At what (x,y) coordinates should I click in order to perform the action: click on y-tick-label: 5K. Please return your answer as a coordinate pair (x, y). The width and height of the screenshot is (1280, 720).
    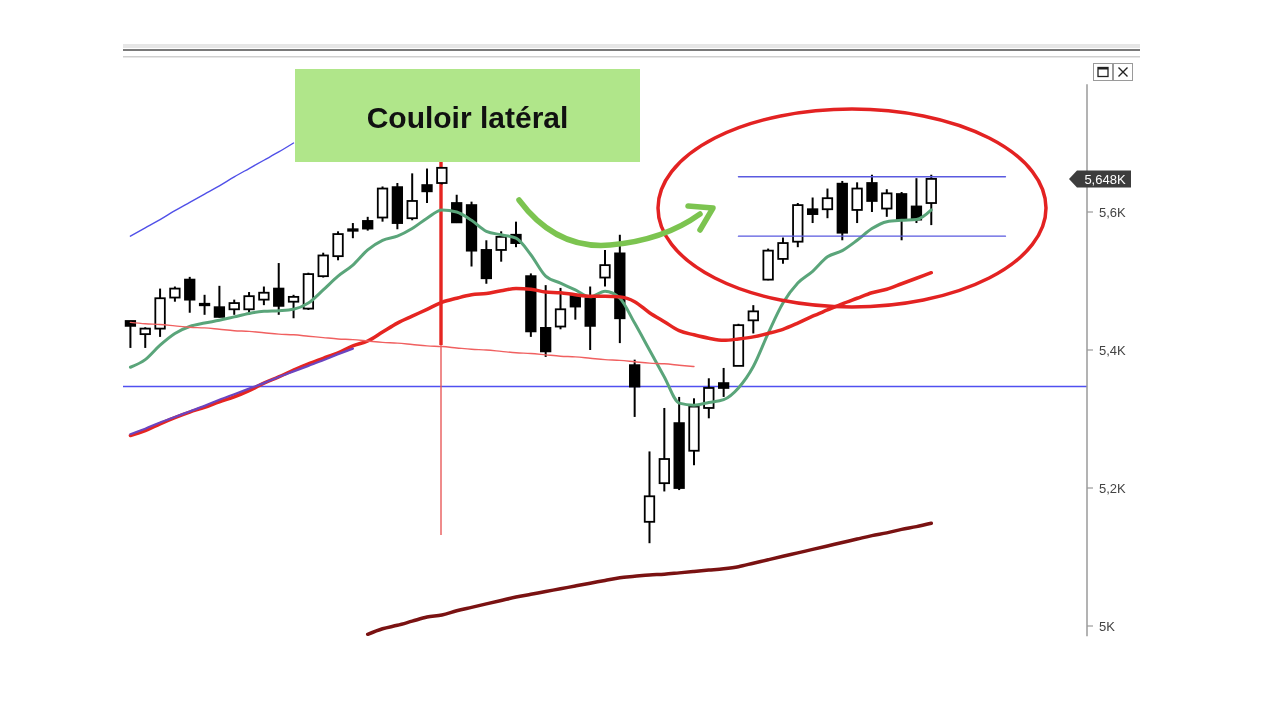
    Looking at the image, I should click on (1107, 626).